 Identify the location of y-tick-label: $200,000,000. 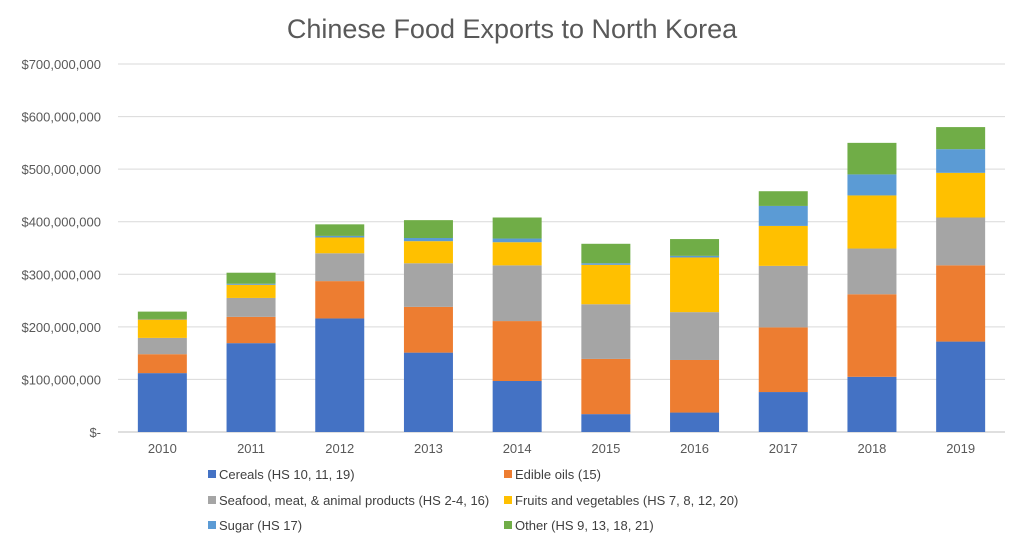
(61, 327).